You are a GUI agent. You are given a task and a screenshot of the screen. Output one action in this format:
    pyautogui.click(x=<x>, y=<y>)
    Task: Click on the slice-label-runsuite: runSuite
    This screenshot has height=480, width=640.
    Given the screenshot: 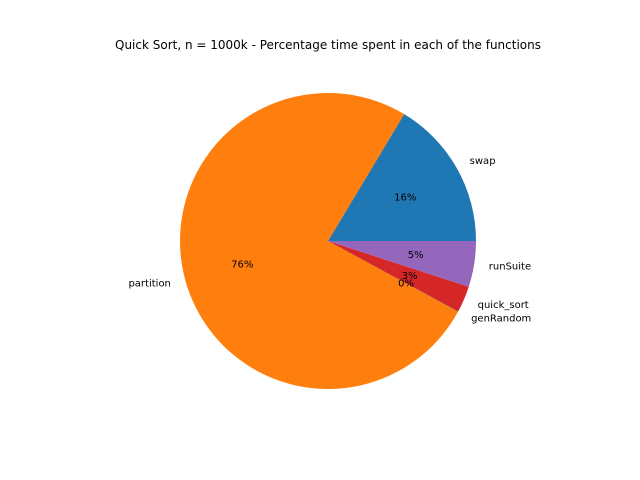 What is the action you would take?
    pyautogui.click(x=510, y=266)
    